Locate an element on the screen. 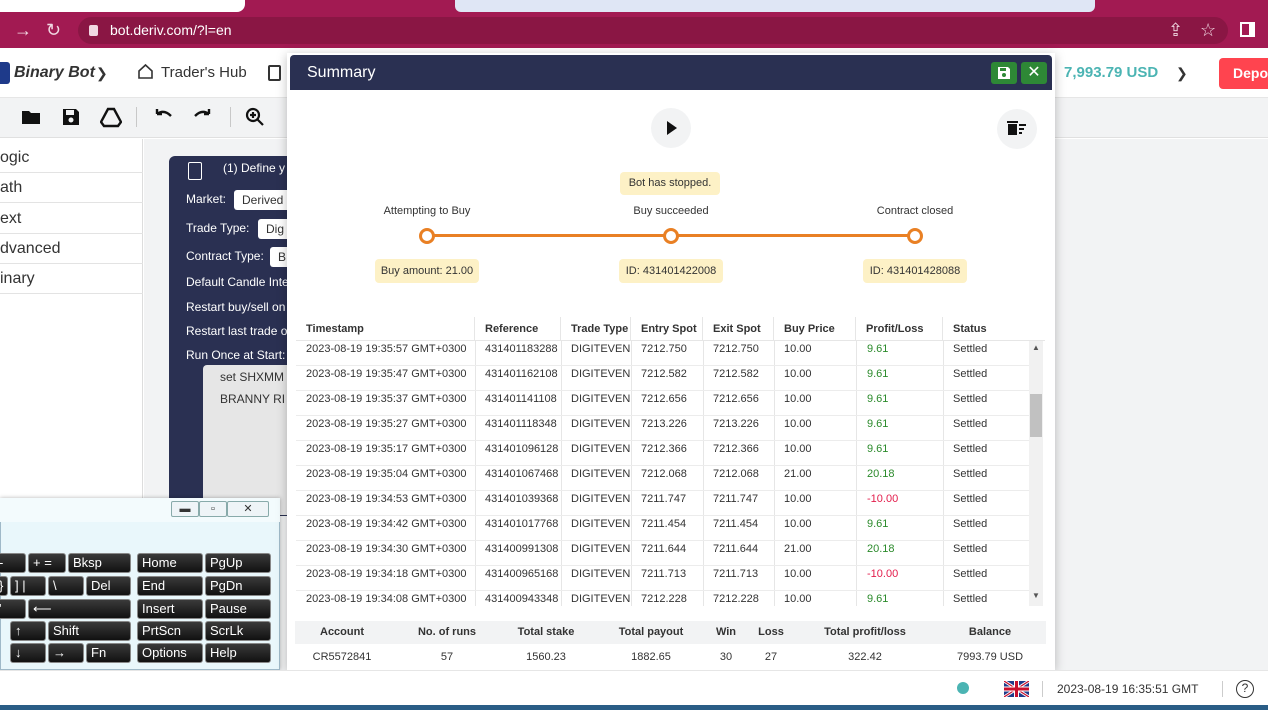 This screenshot has height=710, width=1268. traders-hub-link: Trader's Hub is located at coordinates (204, 72).